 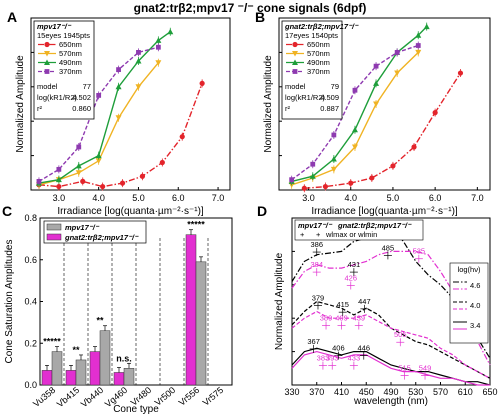 I want to click on y-tick-label: 0.4, so click(x=30, y=302).